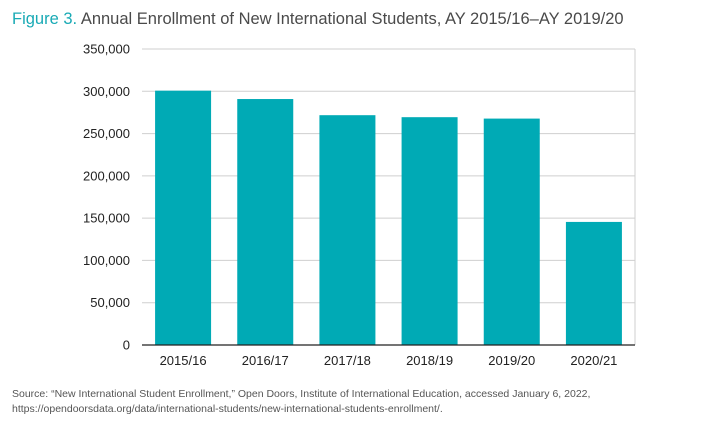  I want to click on x-tick-label: 2018/19, so click(429, 360).